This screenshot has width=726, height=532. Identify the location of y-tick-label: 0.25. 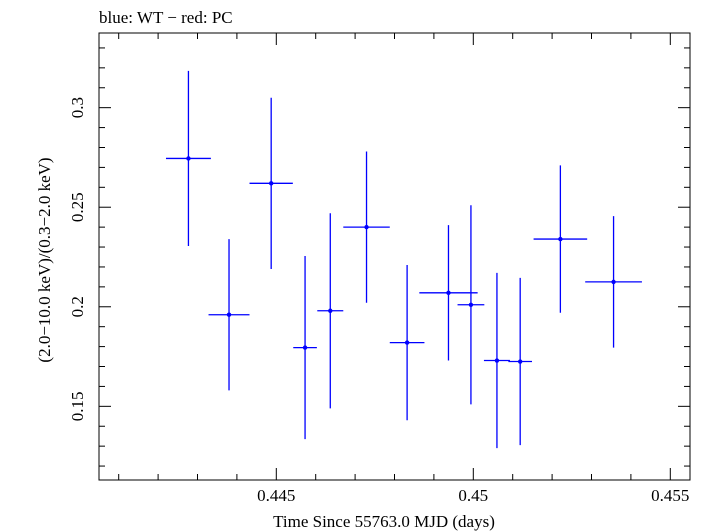
(77, 207).